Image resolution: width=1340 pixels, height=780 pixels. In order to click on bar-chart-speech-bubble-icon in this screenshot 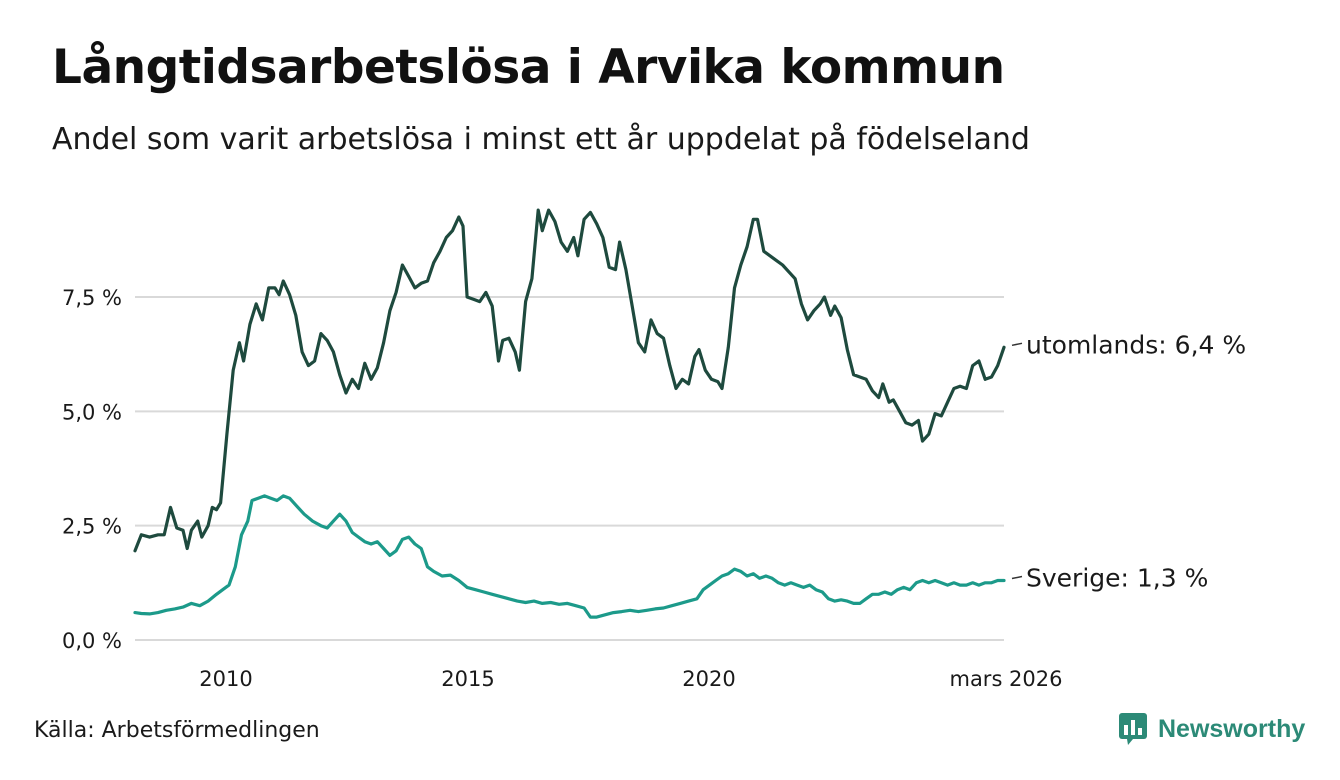, I will do `click(1133, 729)`.